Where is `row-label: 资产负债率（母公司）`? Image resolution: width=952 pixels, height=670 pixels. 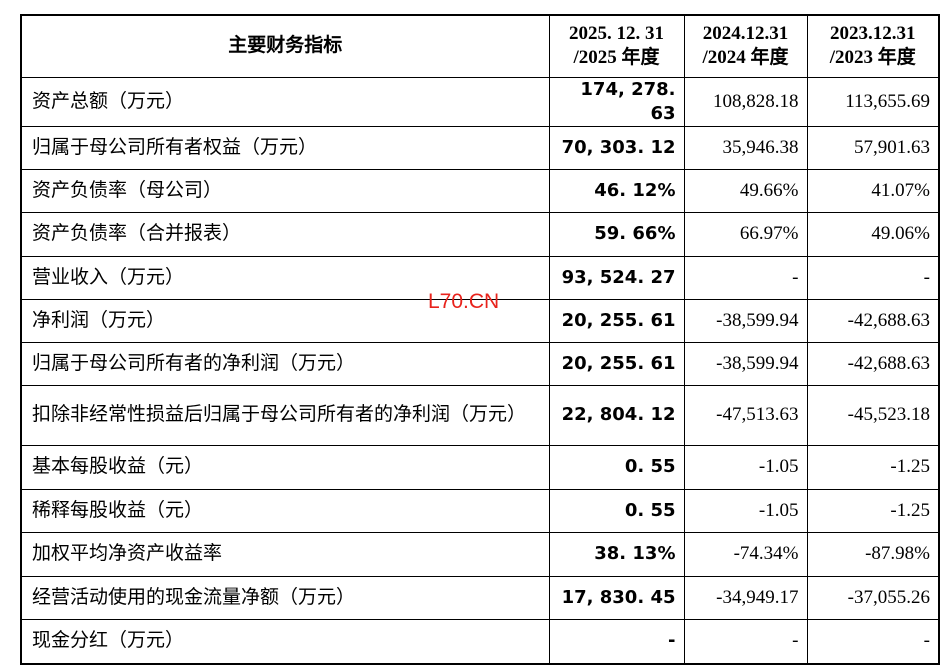
row-label: 资产负债率（母公司） is located at coordinates (285, 190).